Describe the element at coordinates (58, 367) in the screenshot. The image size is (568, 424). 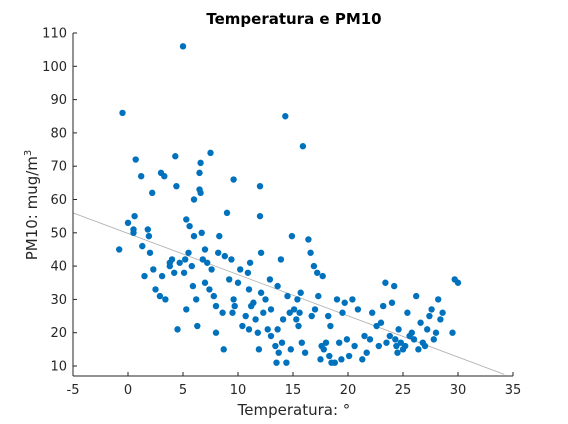
I see `y-tick-label-10: 10` at that location.